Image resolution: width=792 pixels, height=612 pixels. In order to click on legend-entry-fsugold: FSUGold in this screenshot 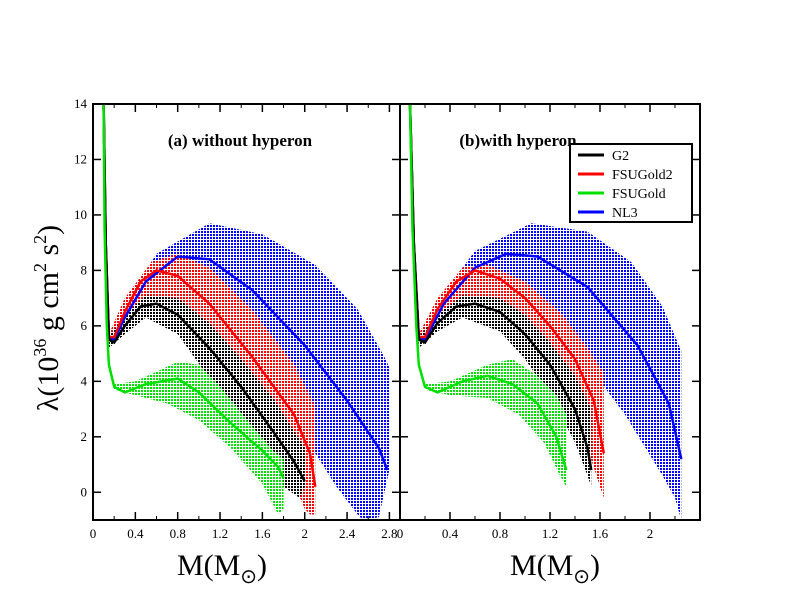, I will do `click(622, 194)`.